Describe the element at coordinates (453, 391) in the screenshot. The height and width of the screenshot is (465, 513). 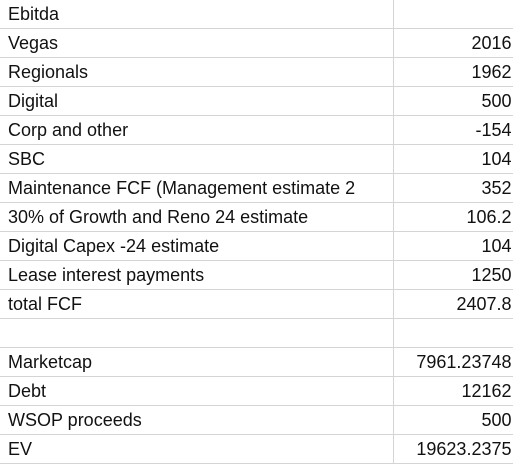
I see `cell-value-debt: 12162` at that location.